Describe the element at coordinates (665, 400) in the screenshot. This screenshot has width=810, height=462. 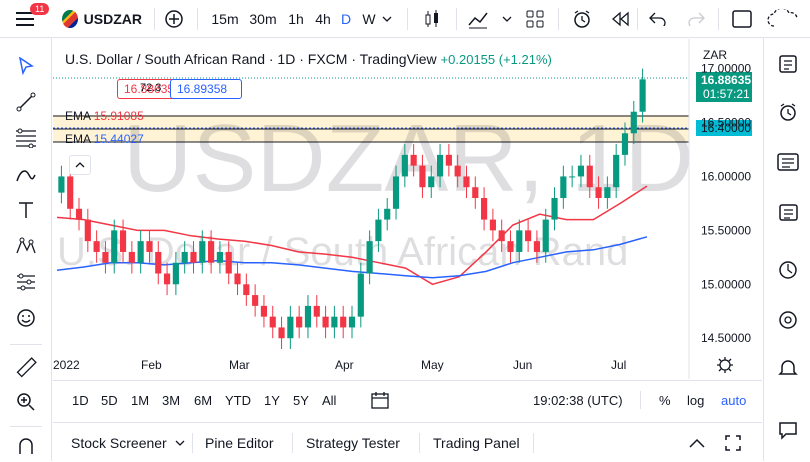
I see `percent-toggle: %` at that location.